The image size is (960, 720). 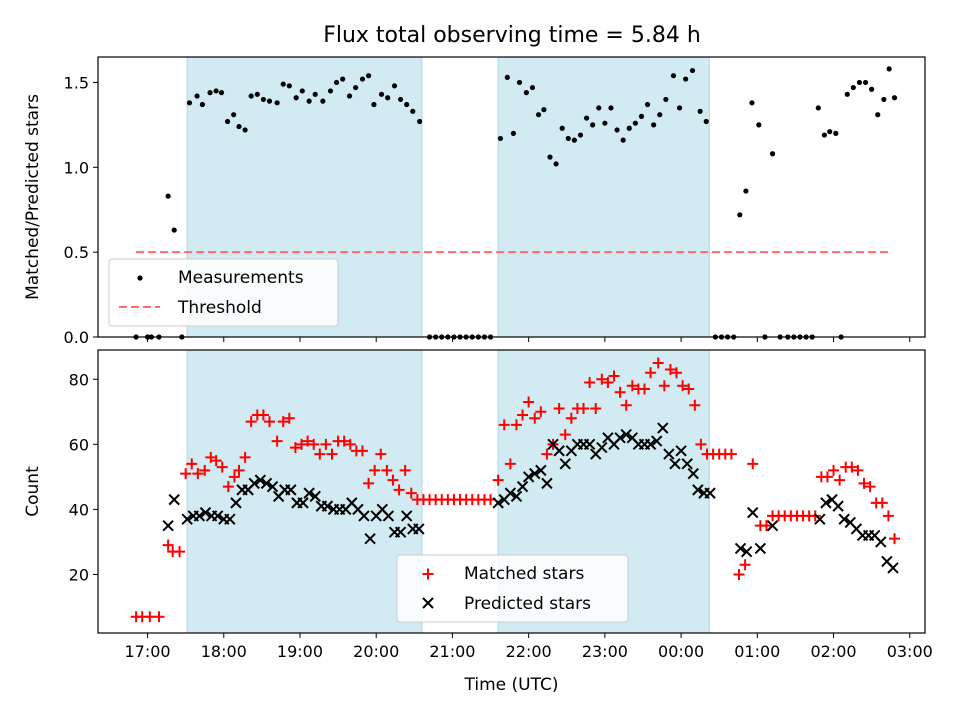 What do you see at coordinates (681, 651) in the screenshot?
I see `bottom-x-tick-label: 00:00` at bounding box center [681, 651].